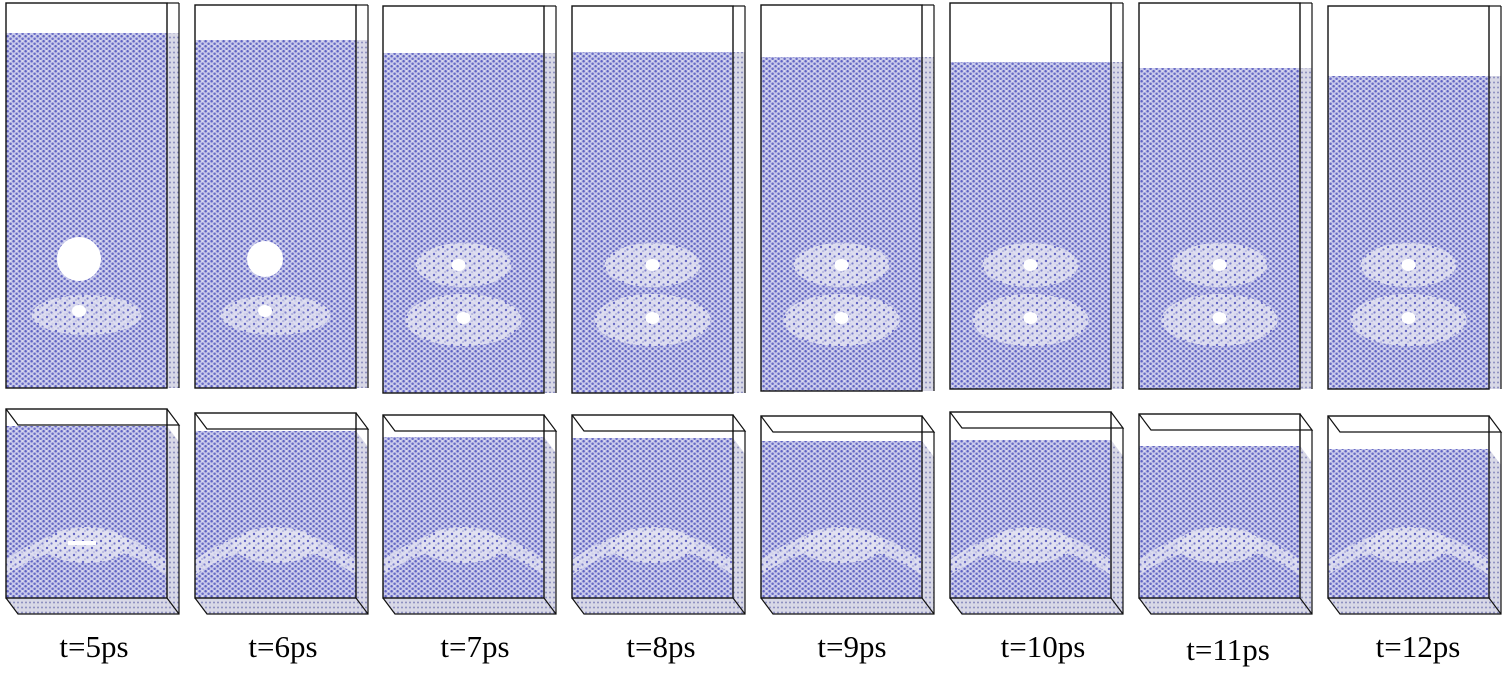 Image resolution: width=1504 pixels, height=696 pixels. What do you see at coordinates (475, 646) in the screenshot?
I see `time-label: t=7ps` at bounding box center [475, 646].